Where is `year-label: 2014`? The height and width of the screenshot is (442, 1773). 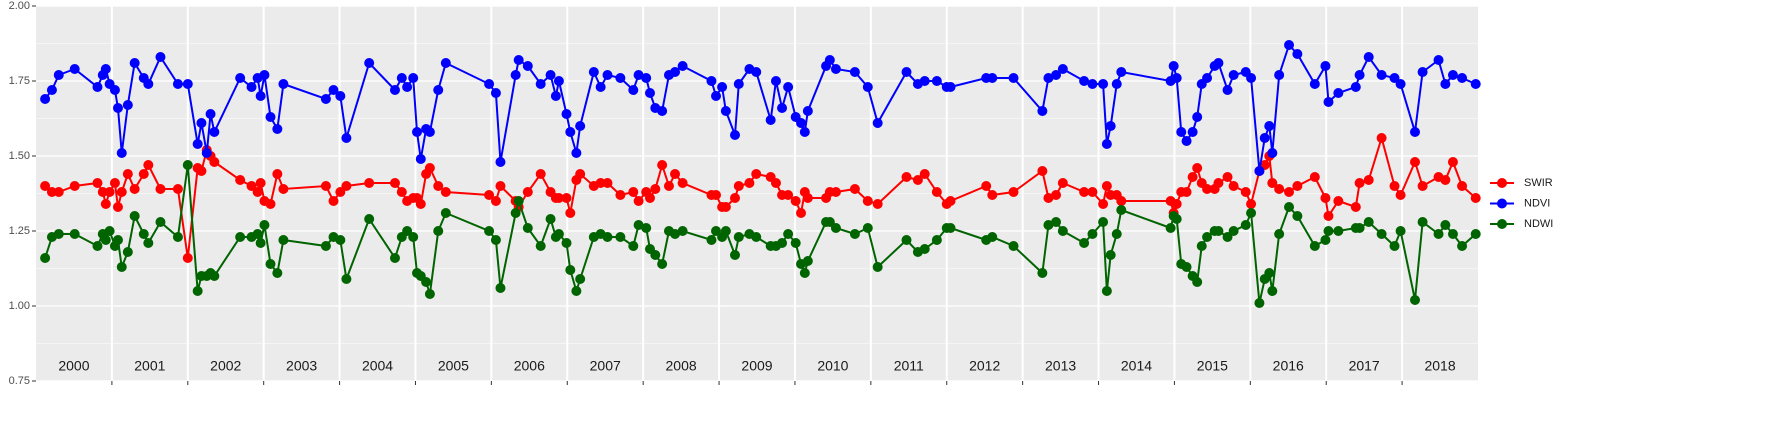 year-label: 2014 is located at coordinates (1136, 366).